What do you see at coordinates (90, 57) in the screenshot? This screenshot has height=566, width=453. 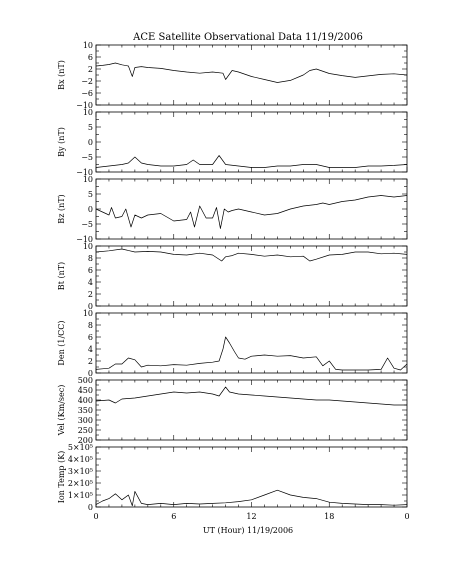 I see `panel-bx-ytick-label: 6` at bounding box center [90, 57].